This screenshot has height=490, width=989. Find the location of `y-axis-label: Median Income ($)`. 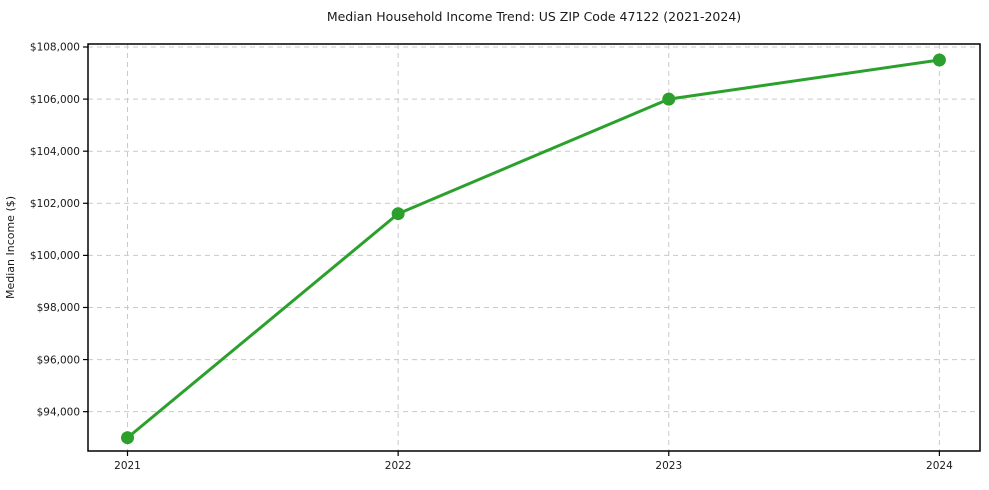

y-axis-label: Median Income ($) is located at coordinates (10, 247).